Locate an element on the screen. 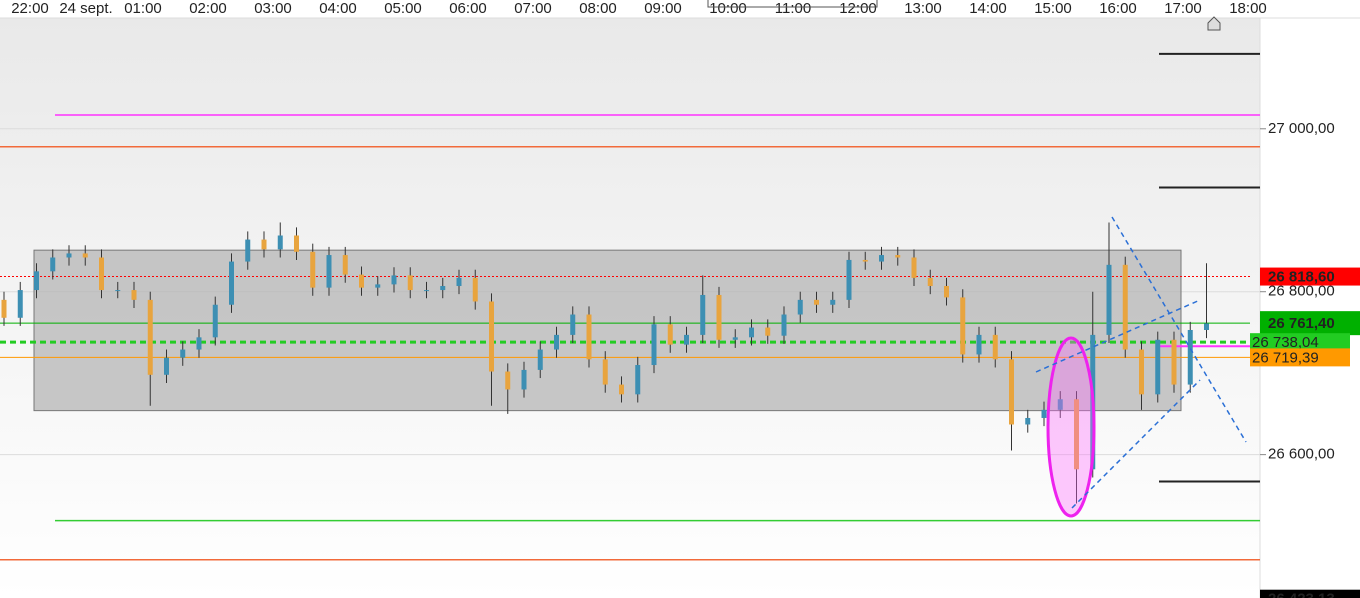 The height and width of the screenshot is (598, 1360). x-tick-label: 03:00 is located at coordinates (273, 8).